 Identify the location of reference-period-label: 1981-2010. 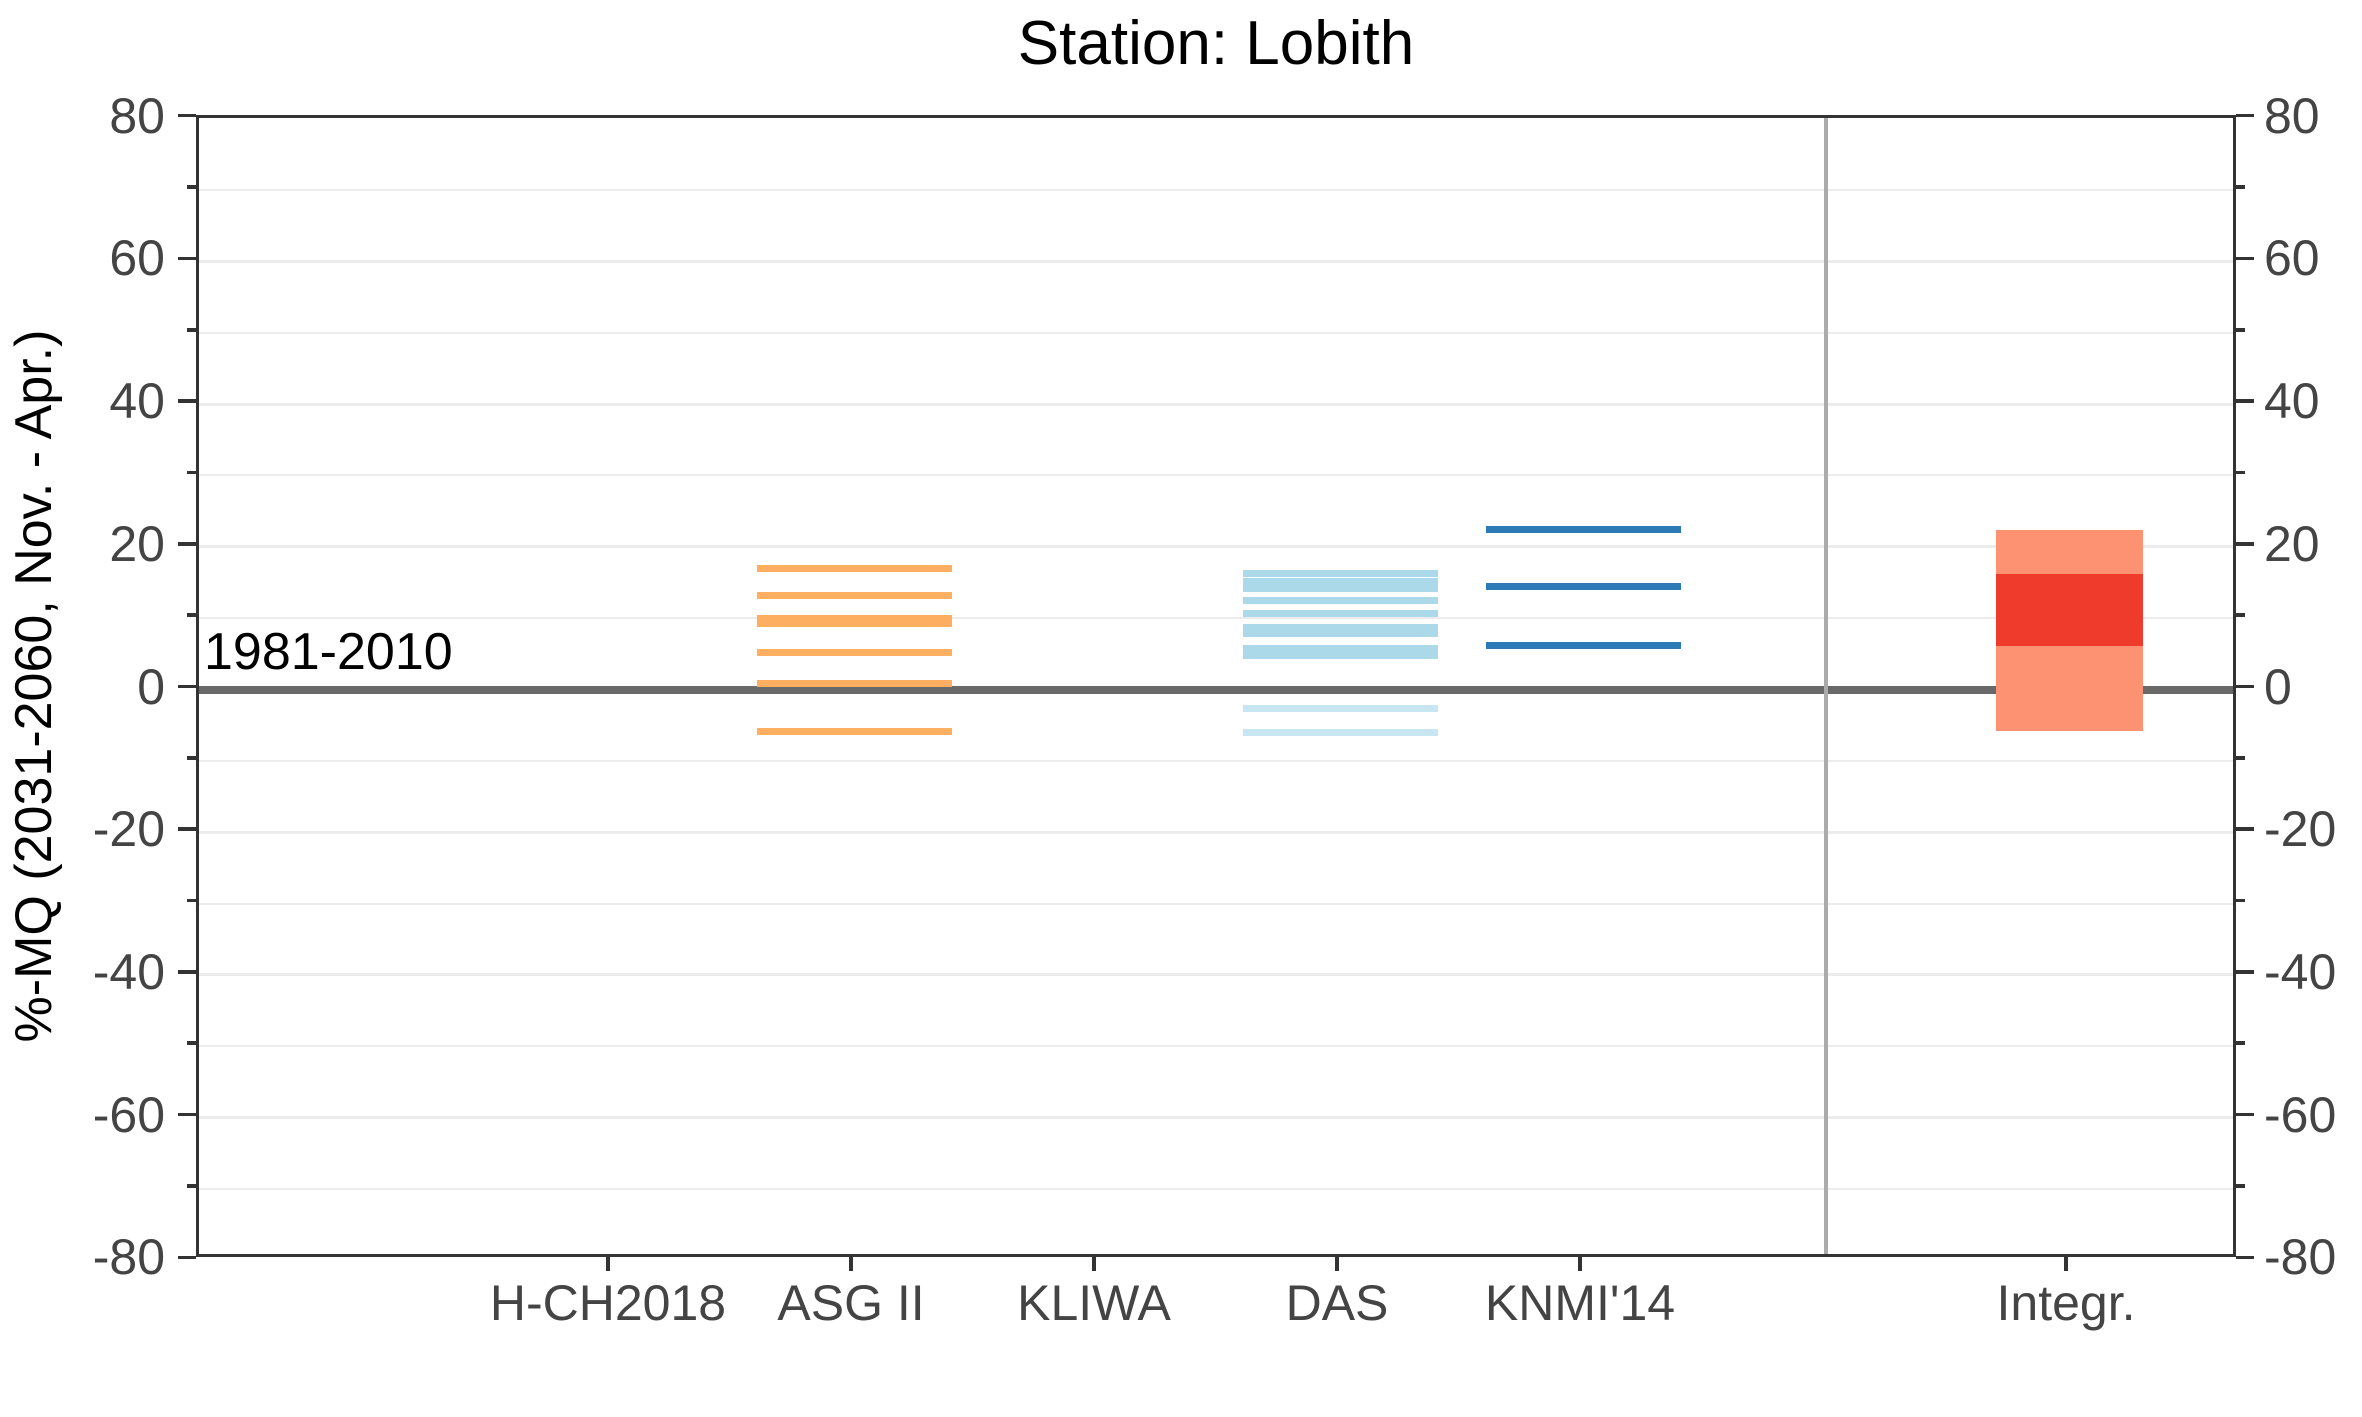
(328, 652).